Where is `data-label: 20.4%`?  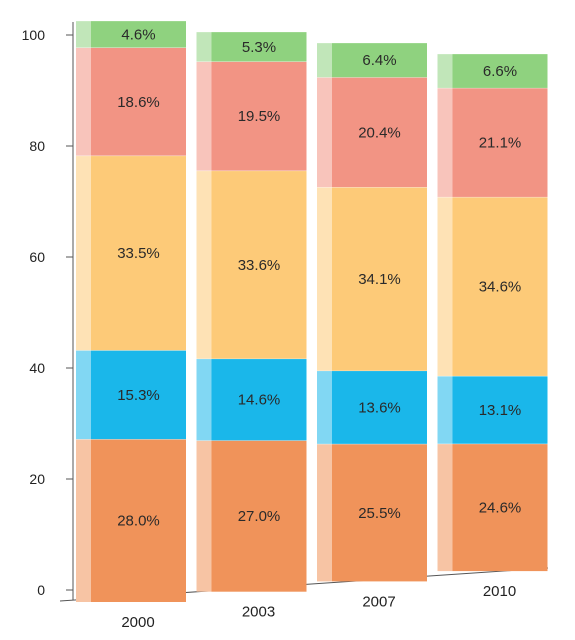
data-label: 20.4% is located at coordinates (379, 132).